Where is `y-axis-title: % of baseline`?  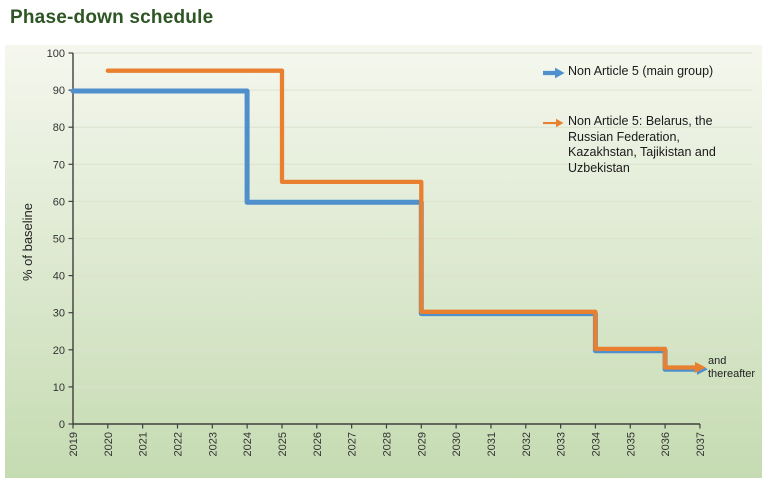 y-axis-title: % of baseline is located at coordinates (27, 242).